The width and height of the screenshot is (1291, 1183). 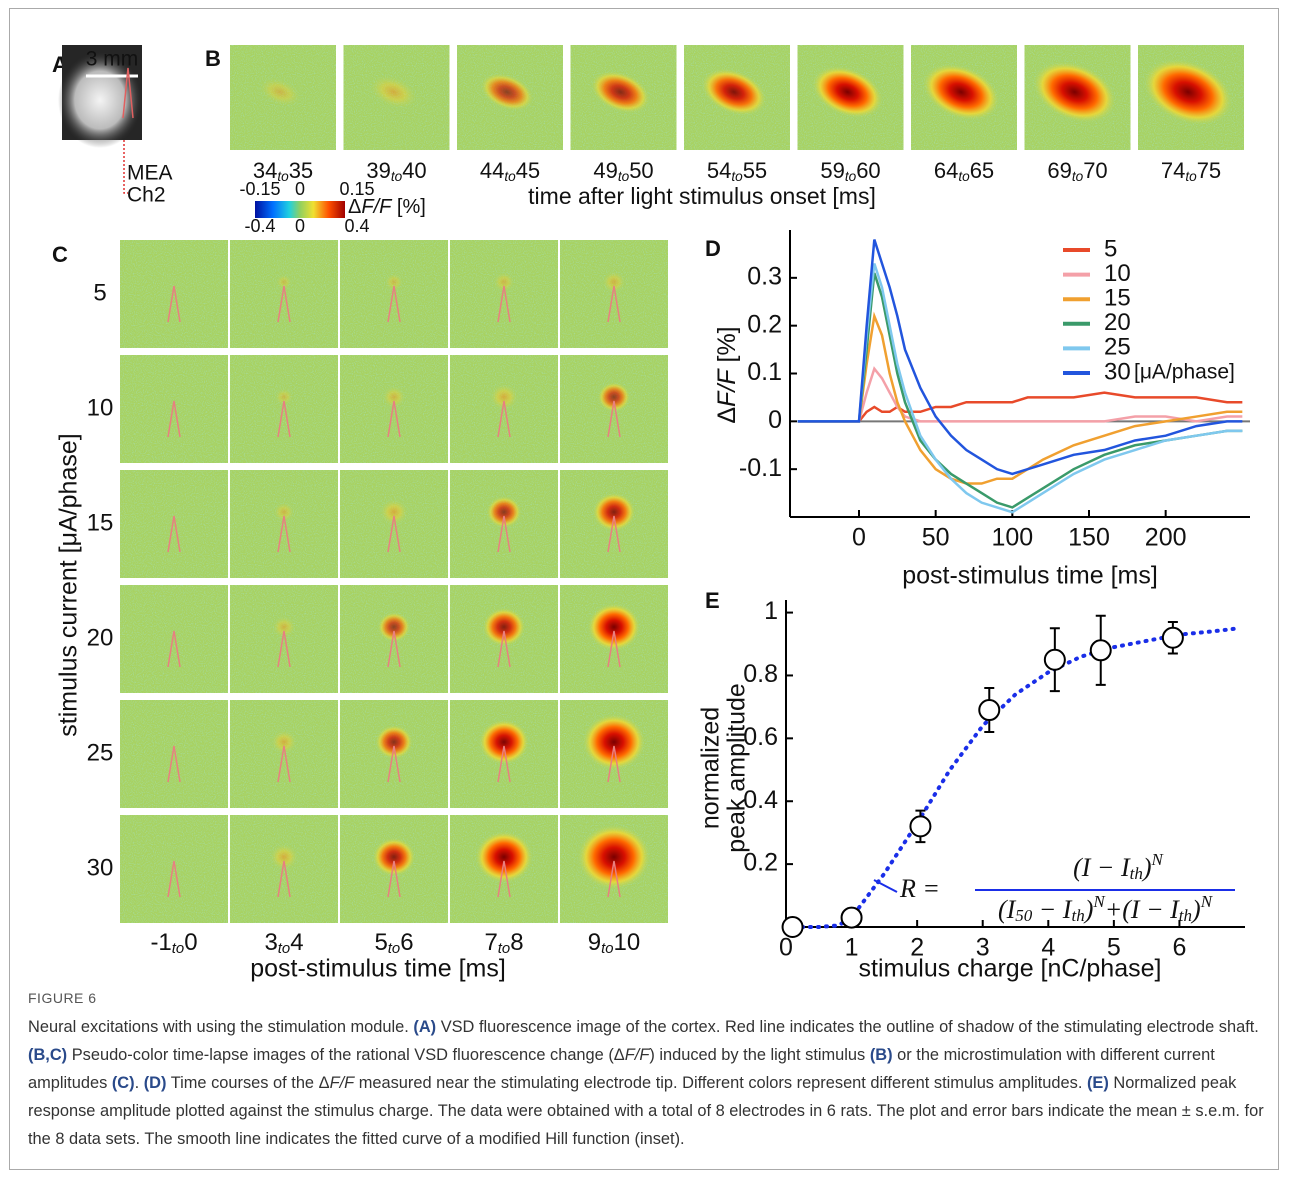 I want to click on time-label: 54to55, so click(x=737, y=171).